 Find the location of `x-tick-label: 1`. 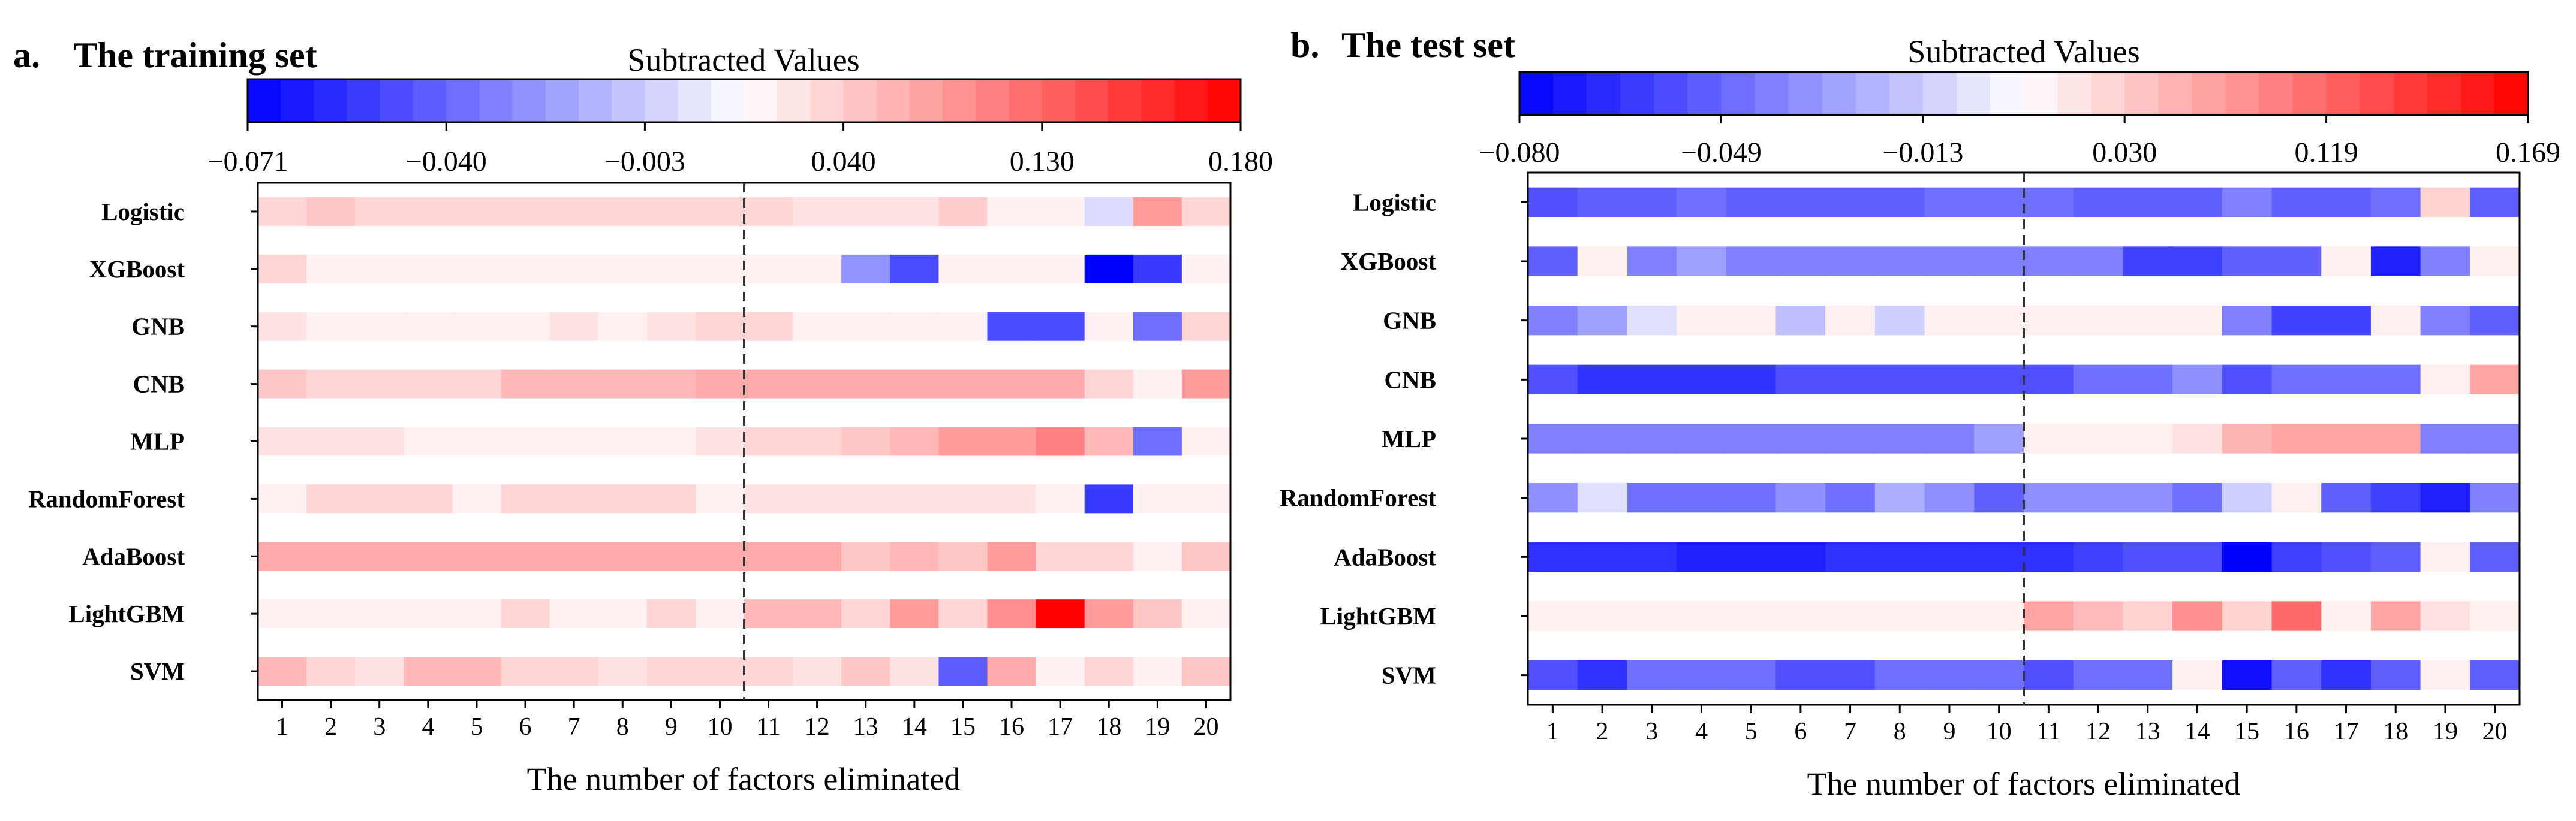

x-tick-label: 1 is located at coordinates (282, 727).